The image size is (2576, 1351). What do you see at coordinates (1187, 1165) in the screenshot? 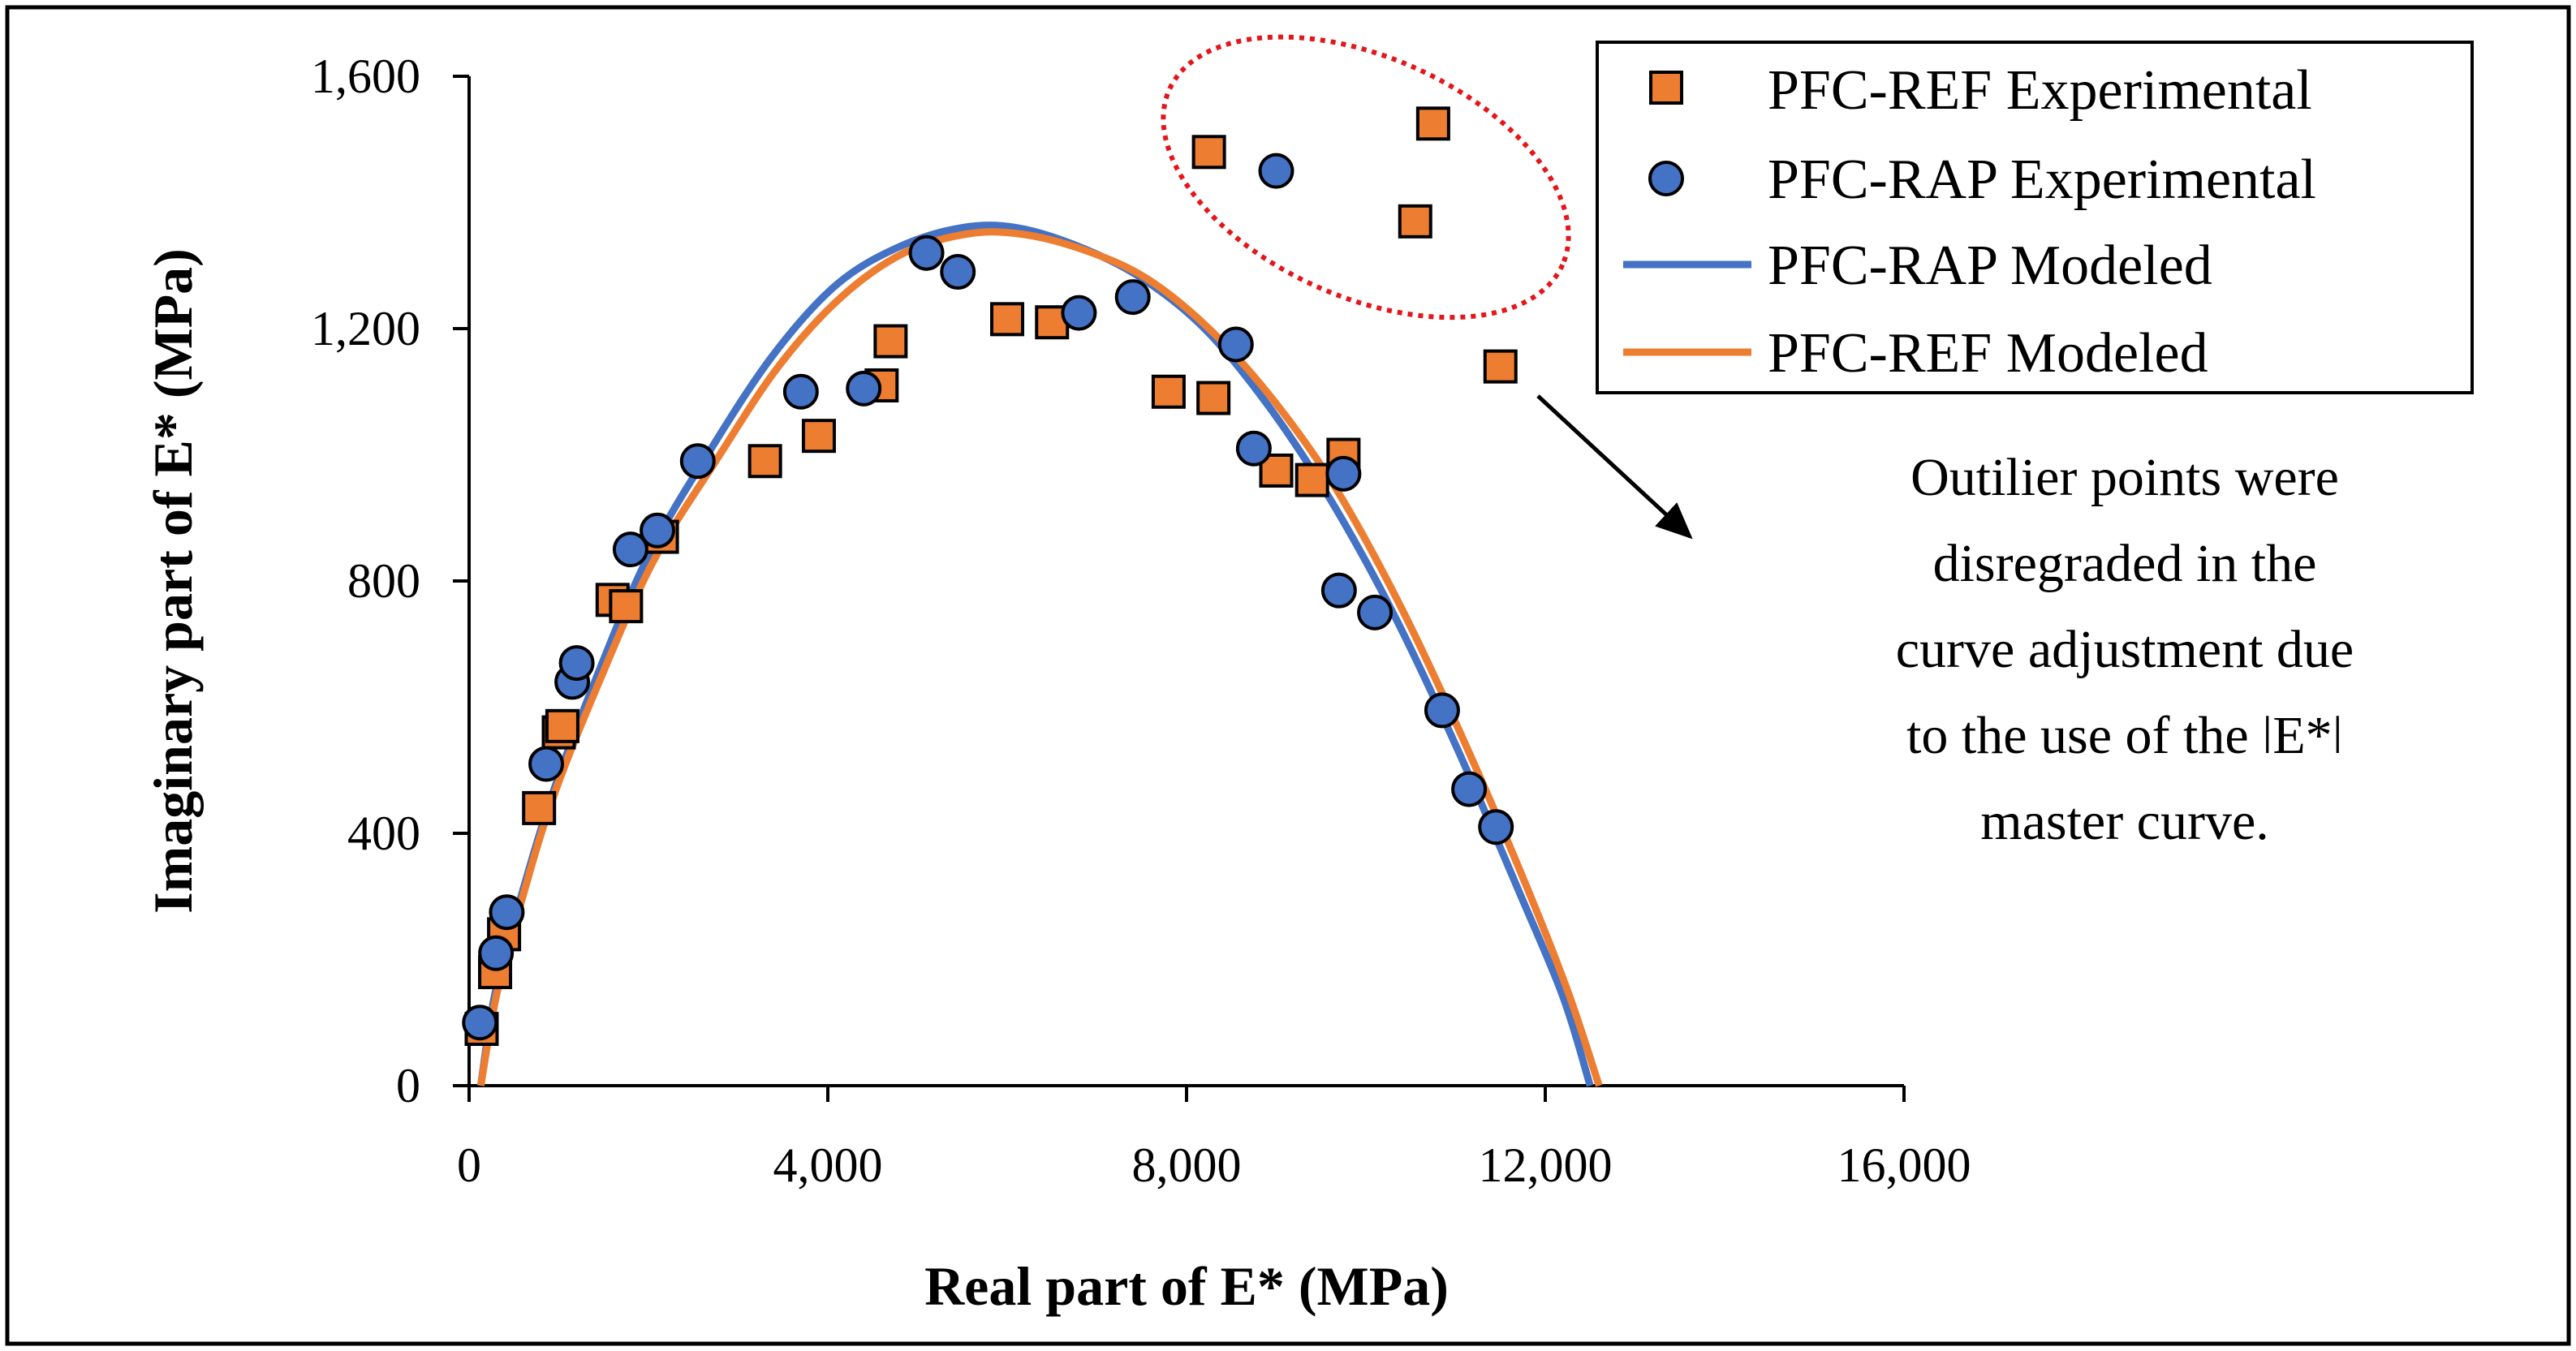
I see `x-tick-label: 8,000` at bounding box center [1187, 1165].